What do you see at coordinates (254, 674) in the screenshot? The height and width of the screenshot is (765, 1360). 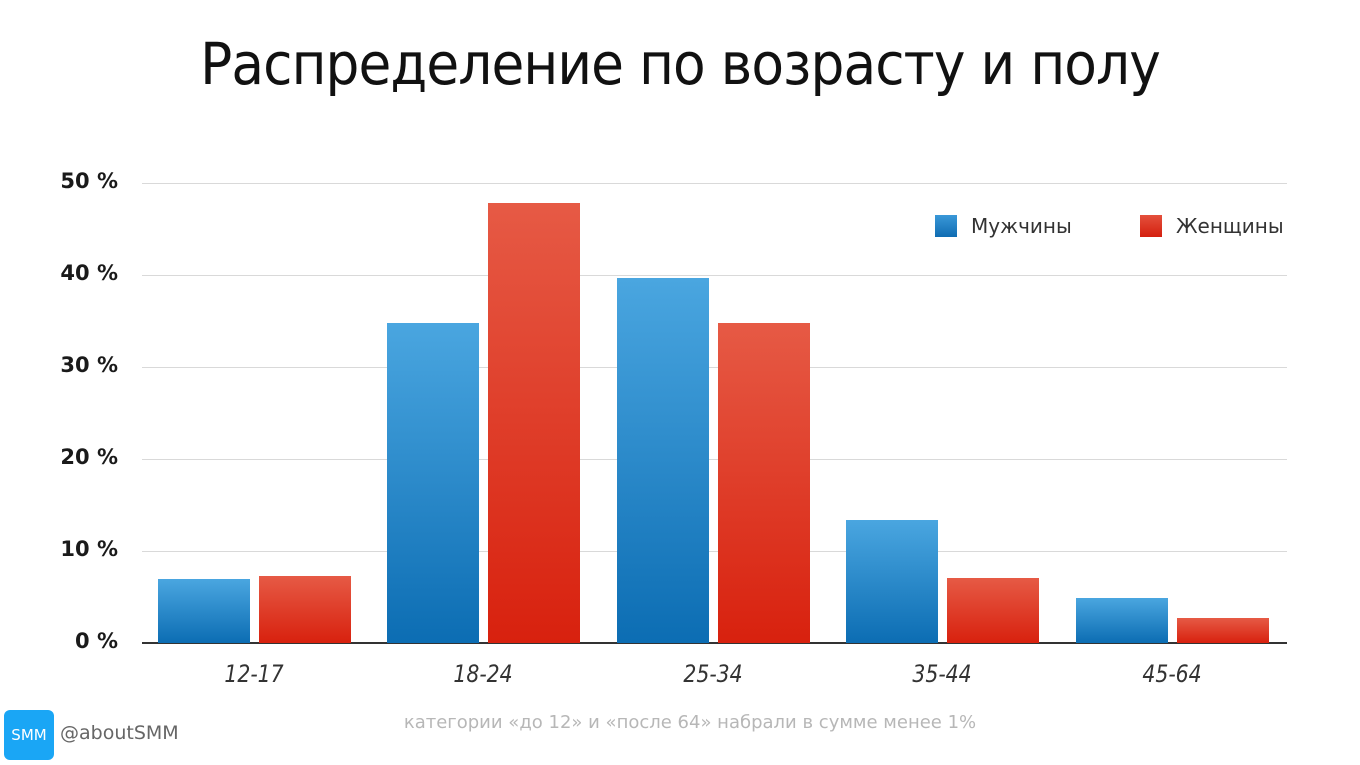 I see `x-tick-label: 12-17` at bounding box center [254, 674].